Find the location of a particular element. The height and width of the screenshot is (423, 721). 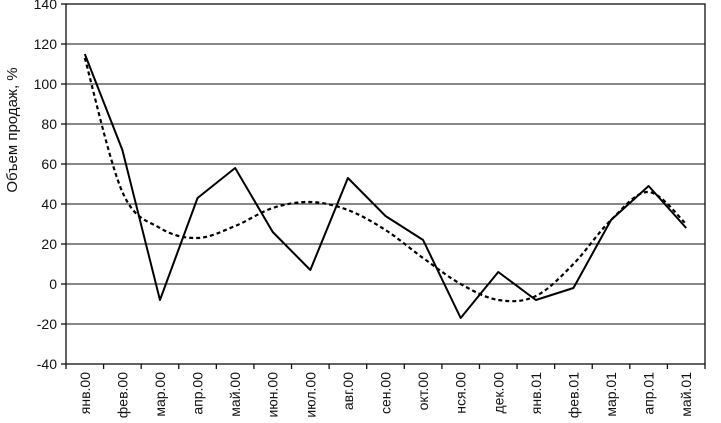

x-tick-label: фев.01 is located at coordinates (573, 395).